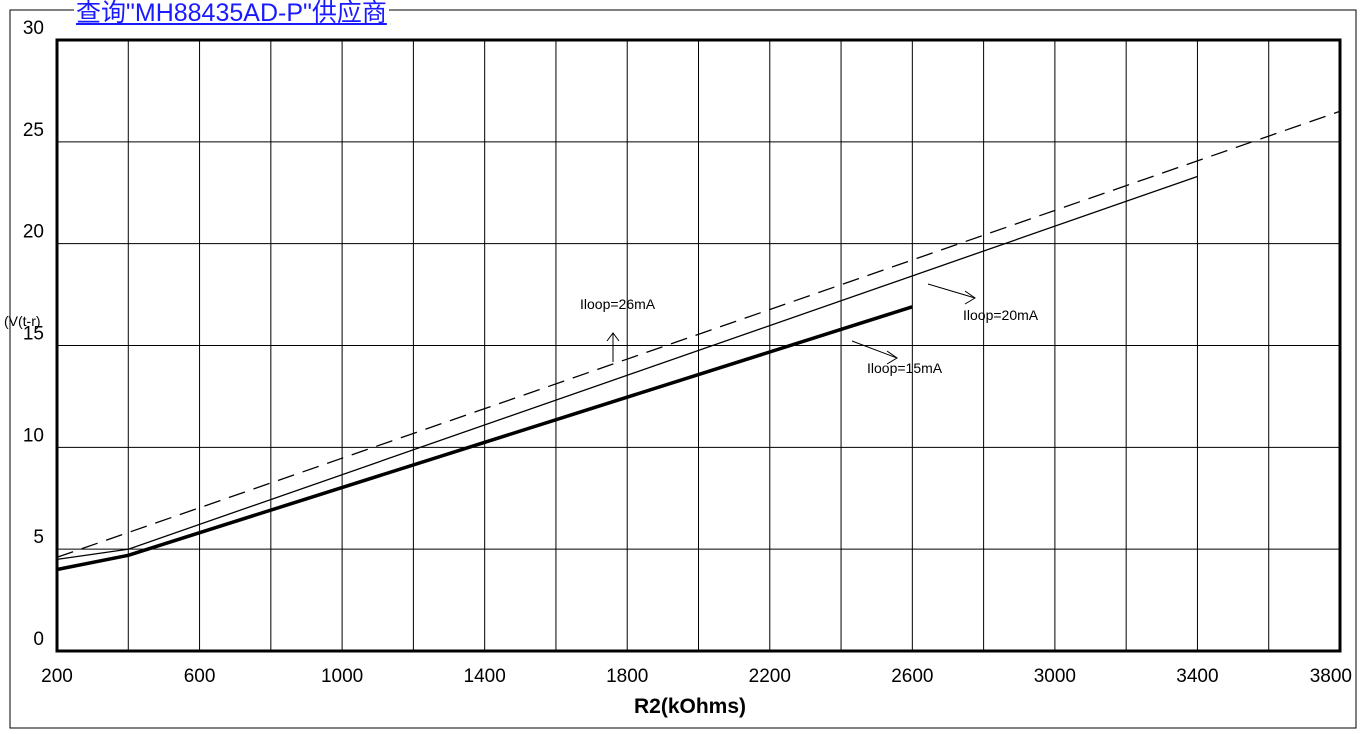 The height and width of the screenshot is (734, 1362). What do you see at coordinates (38, 639) in the screenshot?
I see `y-tick-label: 0` at bounding box center [38, 639].